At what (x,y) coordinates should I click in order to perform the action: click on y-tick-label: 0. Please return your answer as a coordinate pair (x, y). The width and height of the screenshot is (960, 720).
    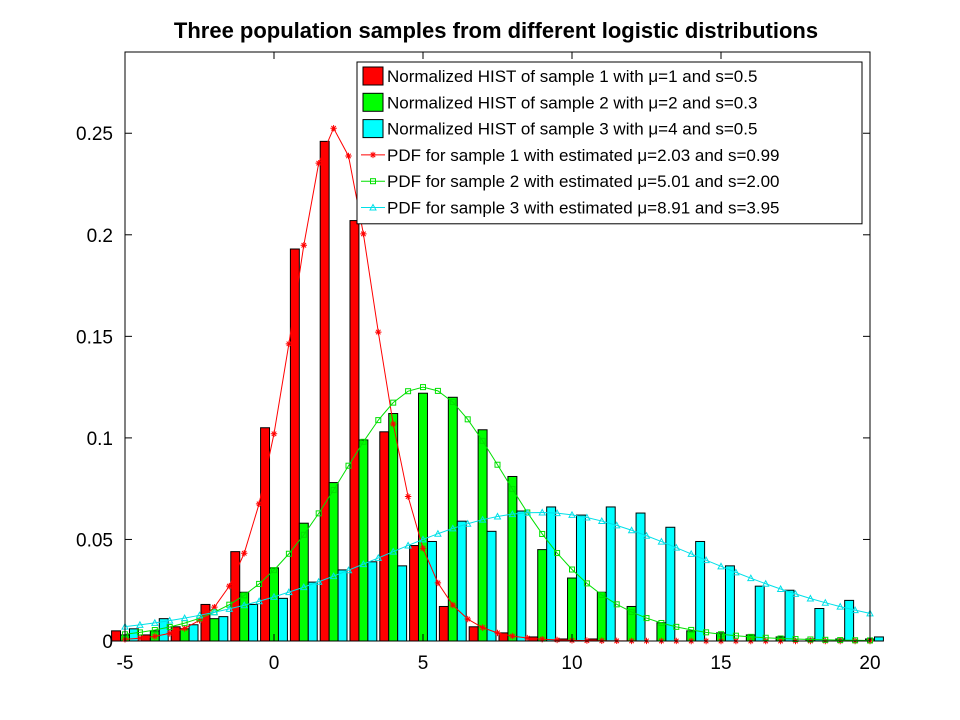
    Looking at the image, I should click on (107, 642).